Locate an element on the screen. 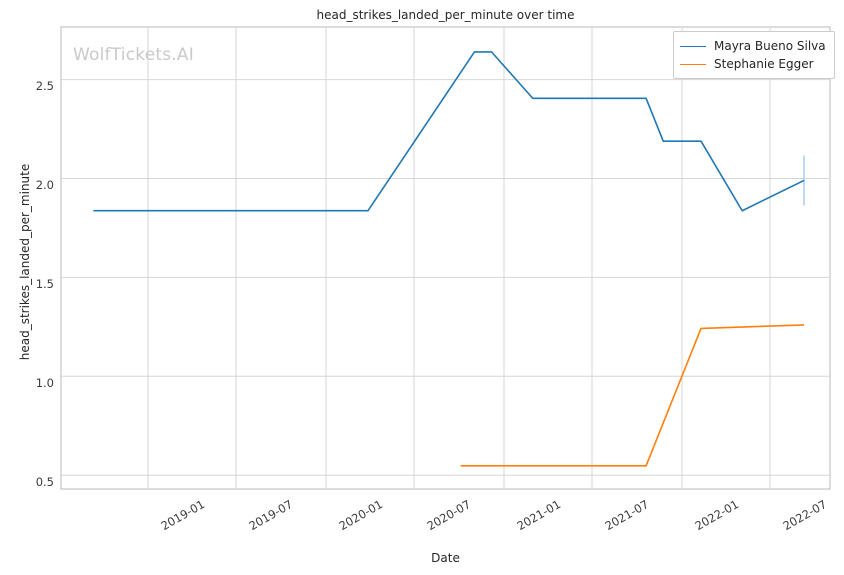 The image size is (844, 575). y-tick-0: 0.5 is located at coordinates (44, 482).